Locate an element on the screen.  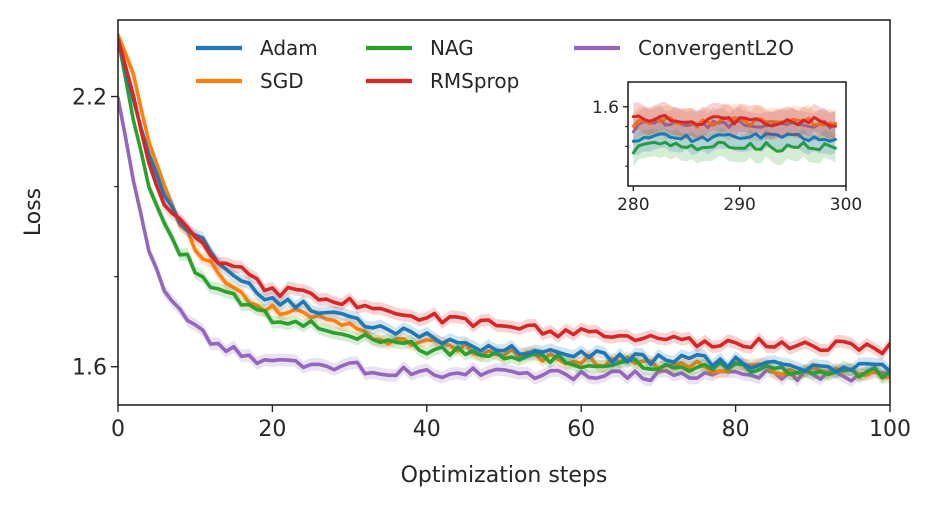
inset-band-rmsprop is located at coordinates (734, 121).